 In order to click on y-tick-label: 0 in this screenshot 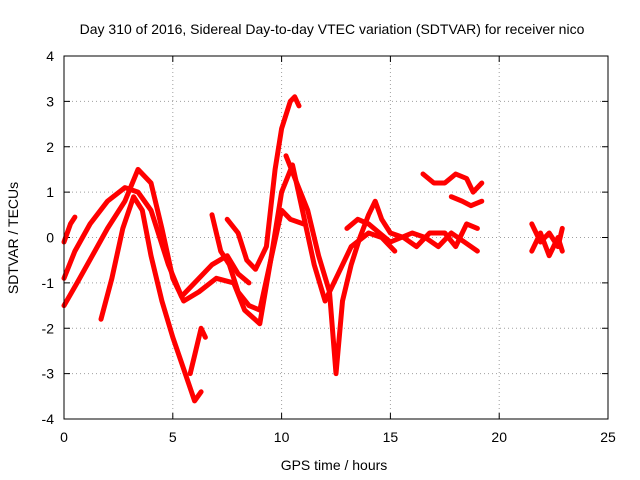, I will do `click(50, 238)`.